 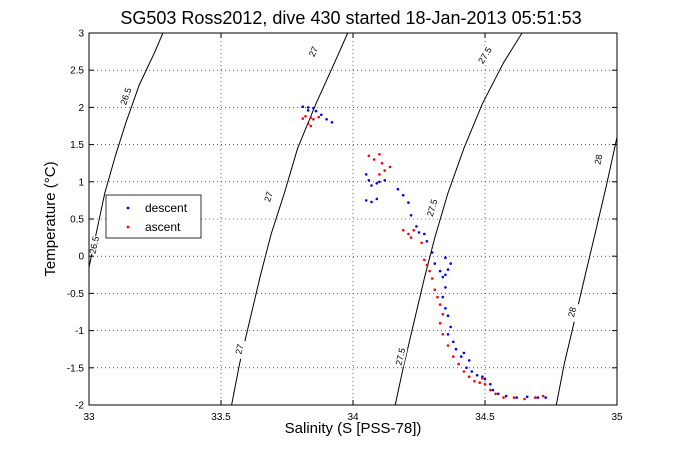 What do you see at coordinates (50, 218) in the screenshot?
I see `y-axis-label: Temperature (°C)` at bounding box center [50, 218].